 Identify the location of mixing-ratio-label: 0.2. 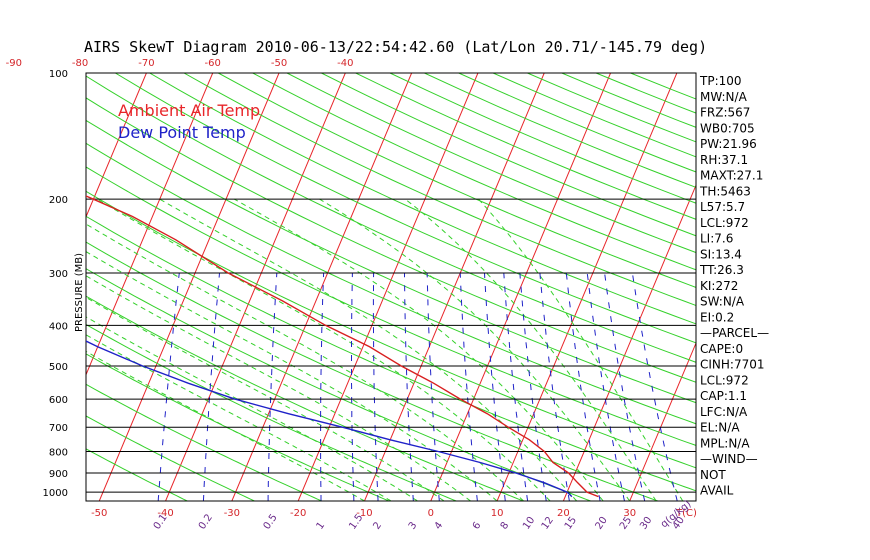
(206, 521).